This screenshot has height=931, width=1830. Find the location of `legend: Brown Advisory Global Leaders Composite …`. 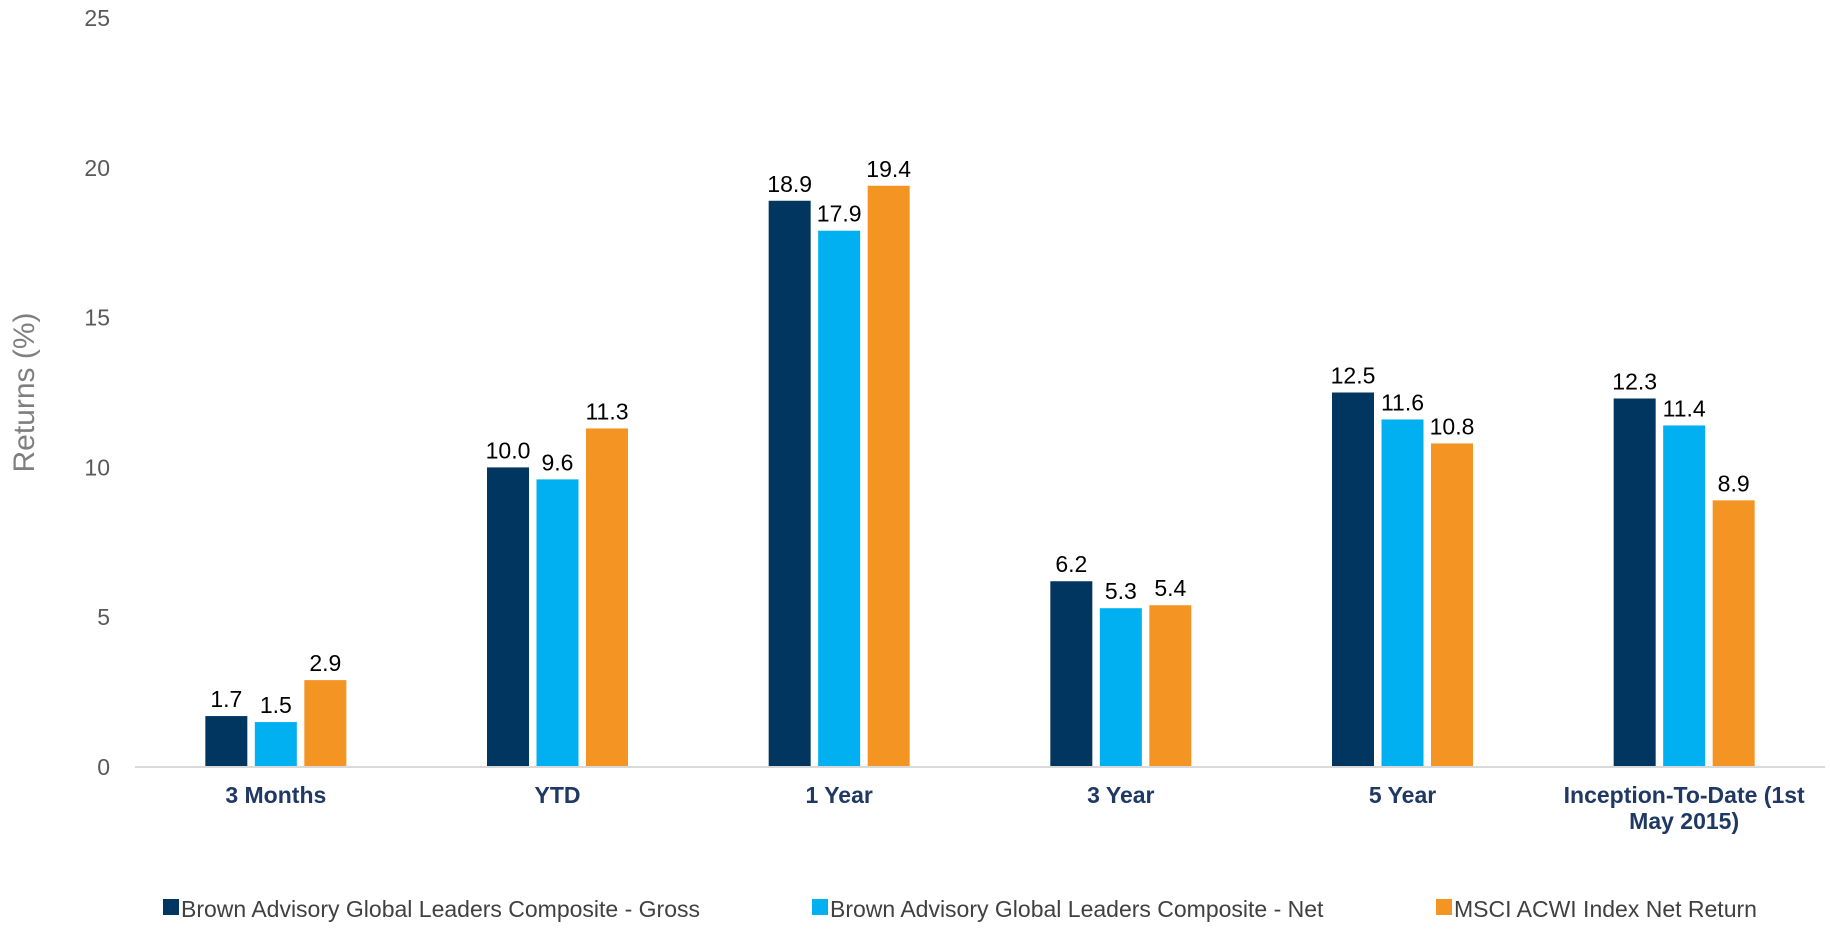

legend: Brown Advisory Global Leaders Composite … is located at coordinates (960, 909).